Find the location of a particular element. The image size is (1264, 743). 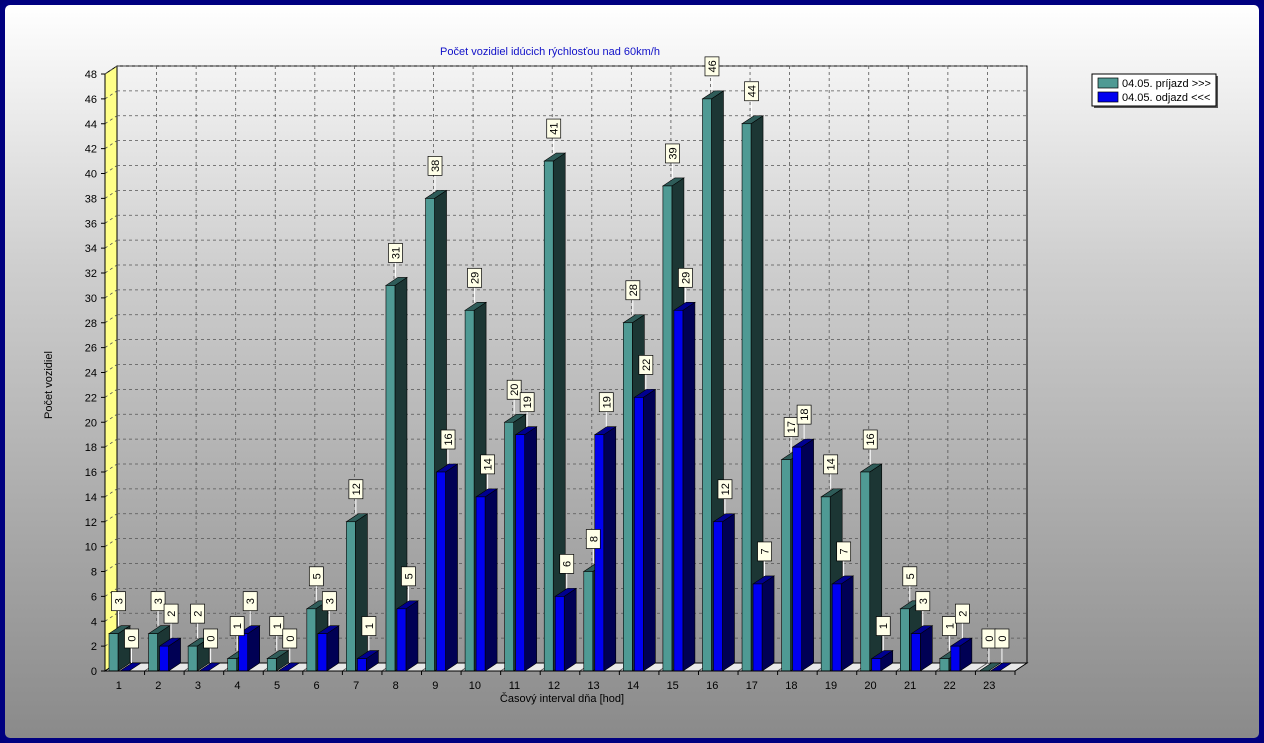

y-tick-label: 48 is located at coordinates (91, 75).